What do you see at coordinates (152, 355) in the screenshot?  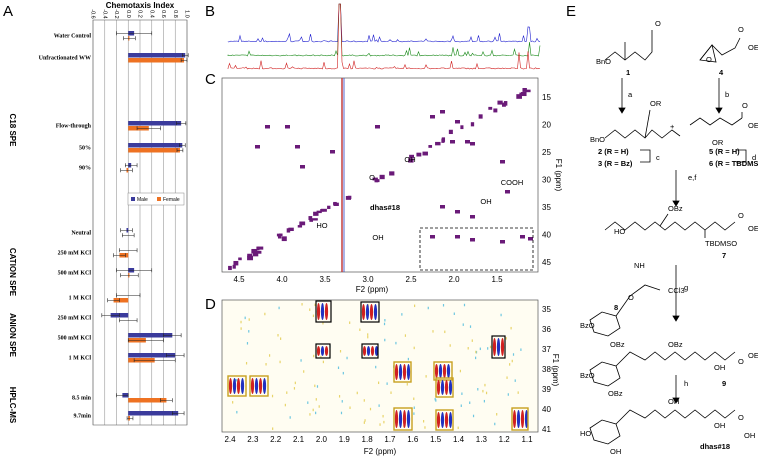 I see `bar` at bounding box center [152, 355].